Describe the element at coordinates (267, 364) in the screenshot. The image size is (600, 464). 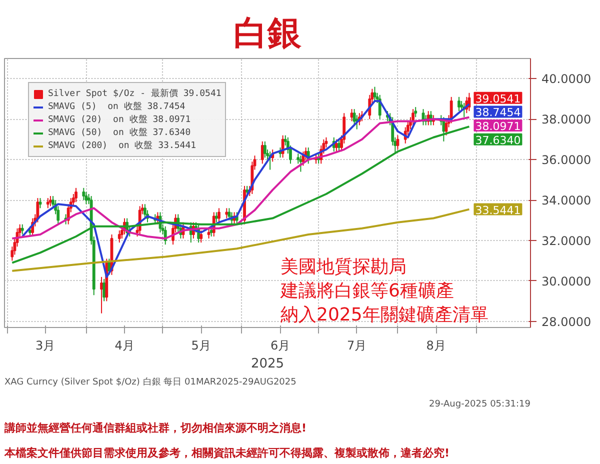
I see `x-axis-title: 2025` at that location.